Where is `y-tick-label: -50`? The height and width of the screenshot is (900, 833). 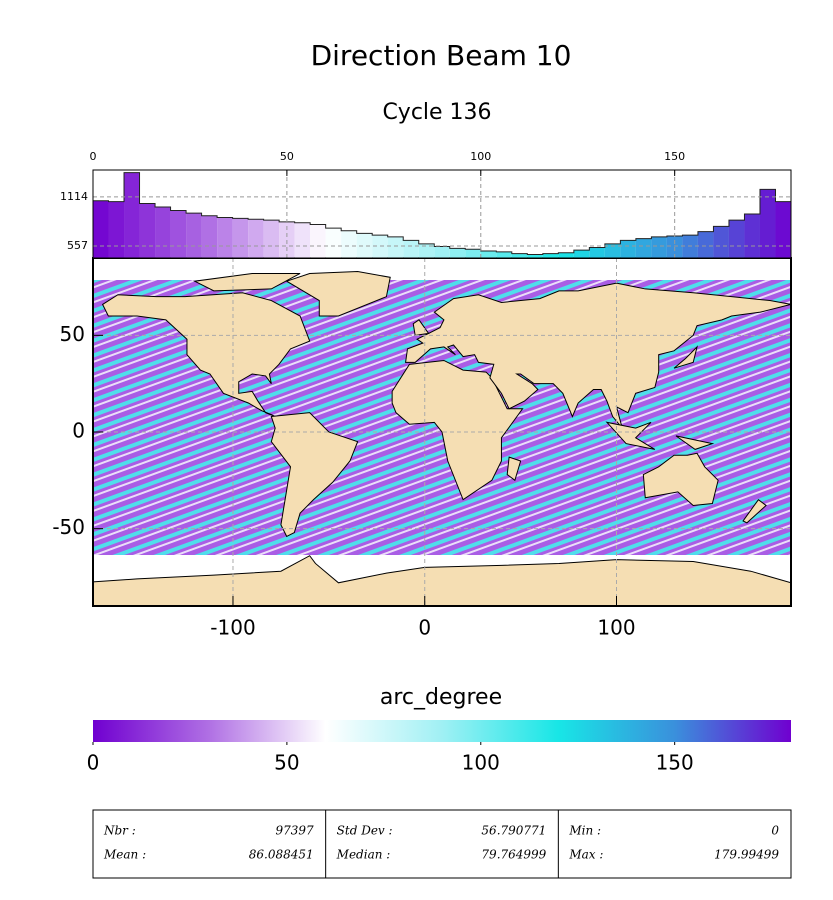 y-tick-label: -50 is located at coordinates (68, 527).